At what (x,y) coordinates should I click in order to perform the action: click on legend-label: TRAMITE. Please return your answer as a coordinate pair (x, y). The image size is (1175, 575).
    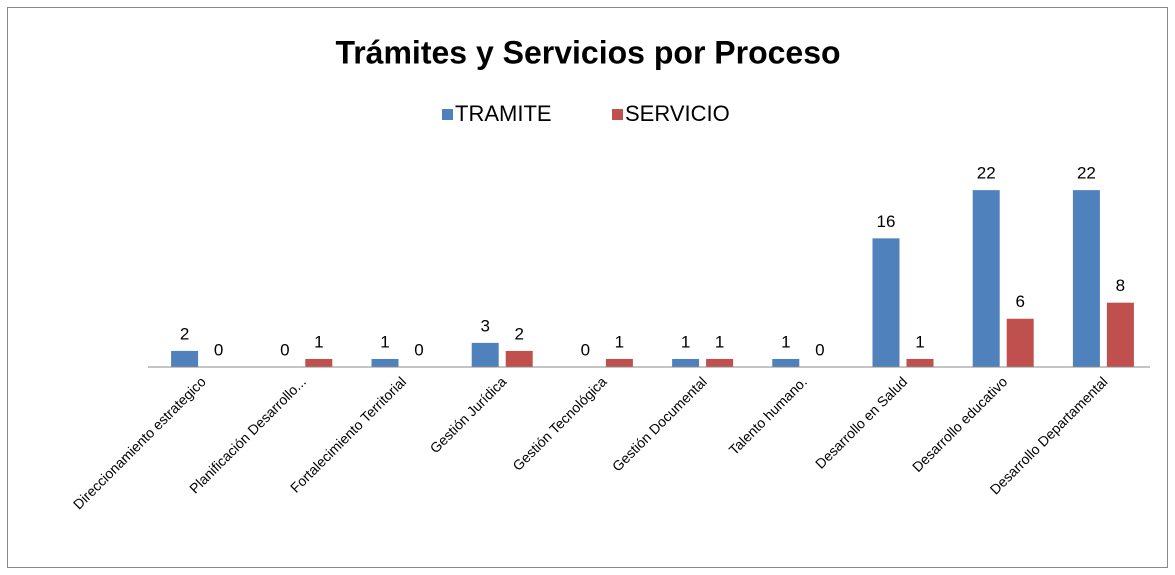
    Looking at the image, I should click on (503, 113).